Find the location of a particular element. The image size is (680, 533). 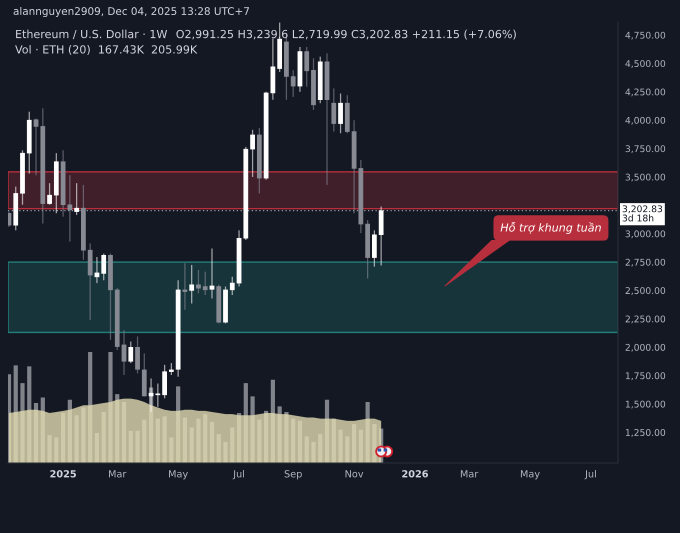

y-tick-label: 3,750.00 is located at coordinates (646, 149).